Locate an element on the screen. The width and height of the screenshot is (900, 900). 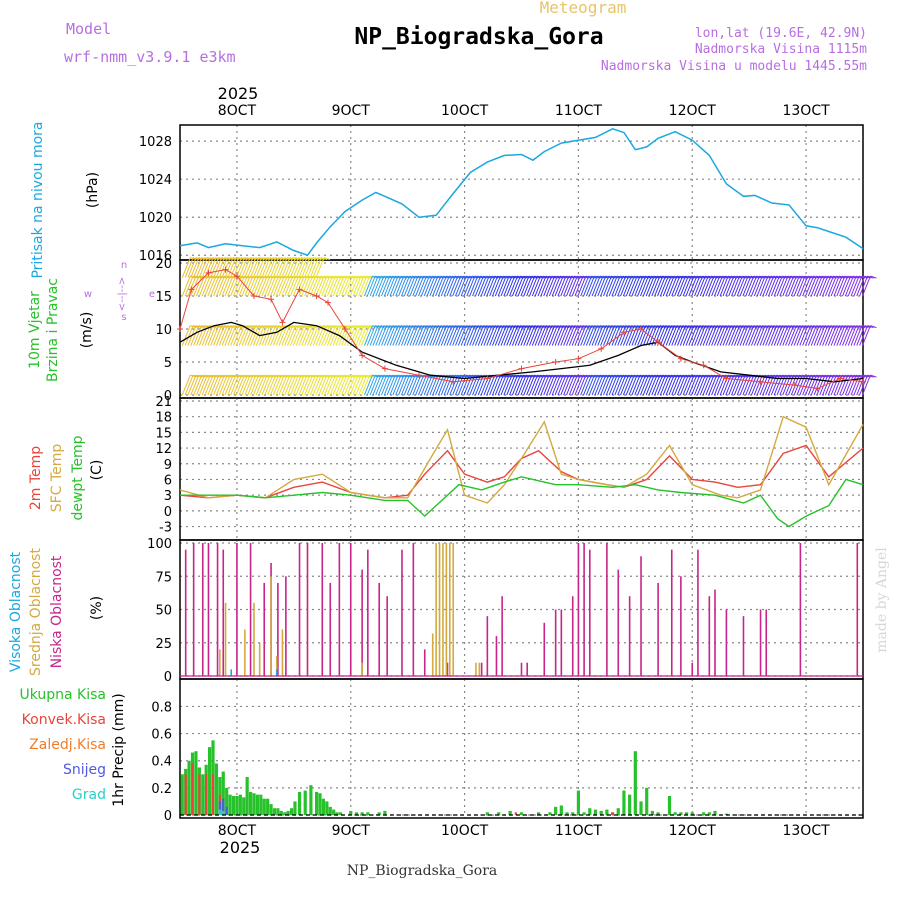
y-tick-label-0-2: 1024 is located at coordinates (155, 180).